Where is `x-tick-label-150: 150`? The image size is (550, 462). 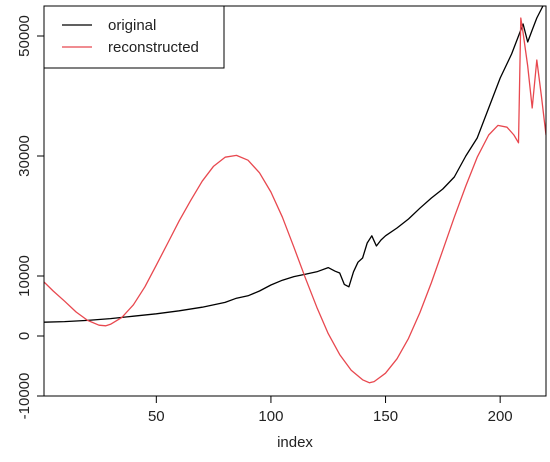
x-tick-label-150: 150 is located at coordinates (385, 416).